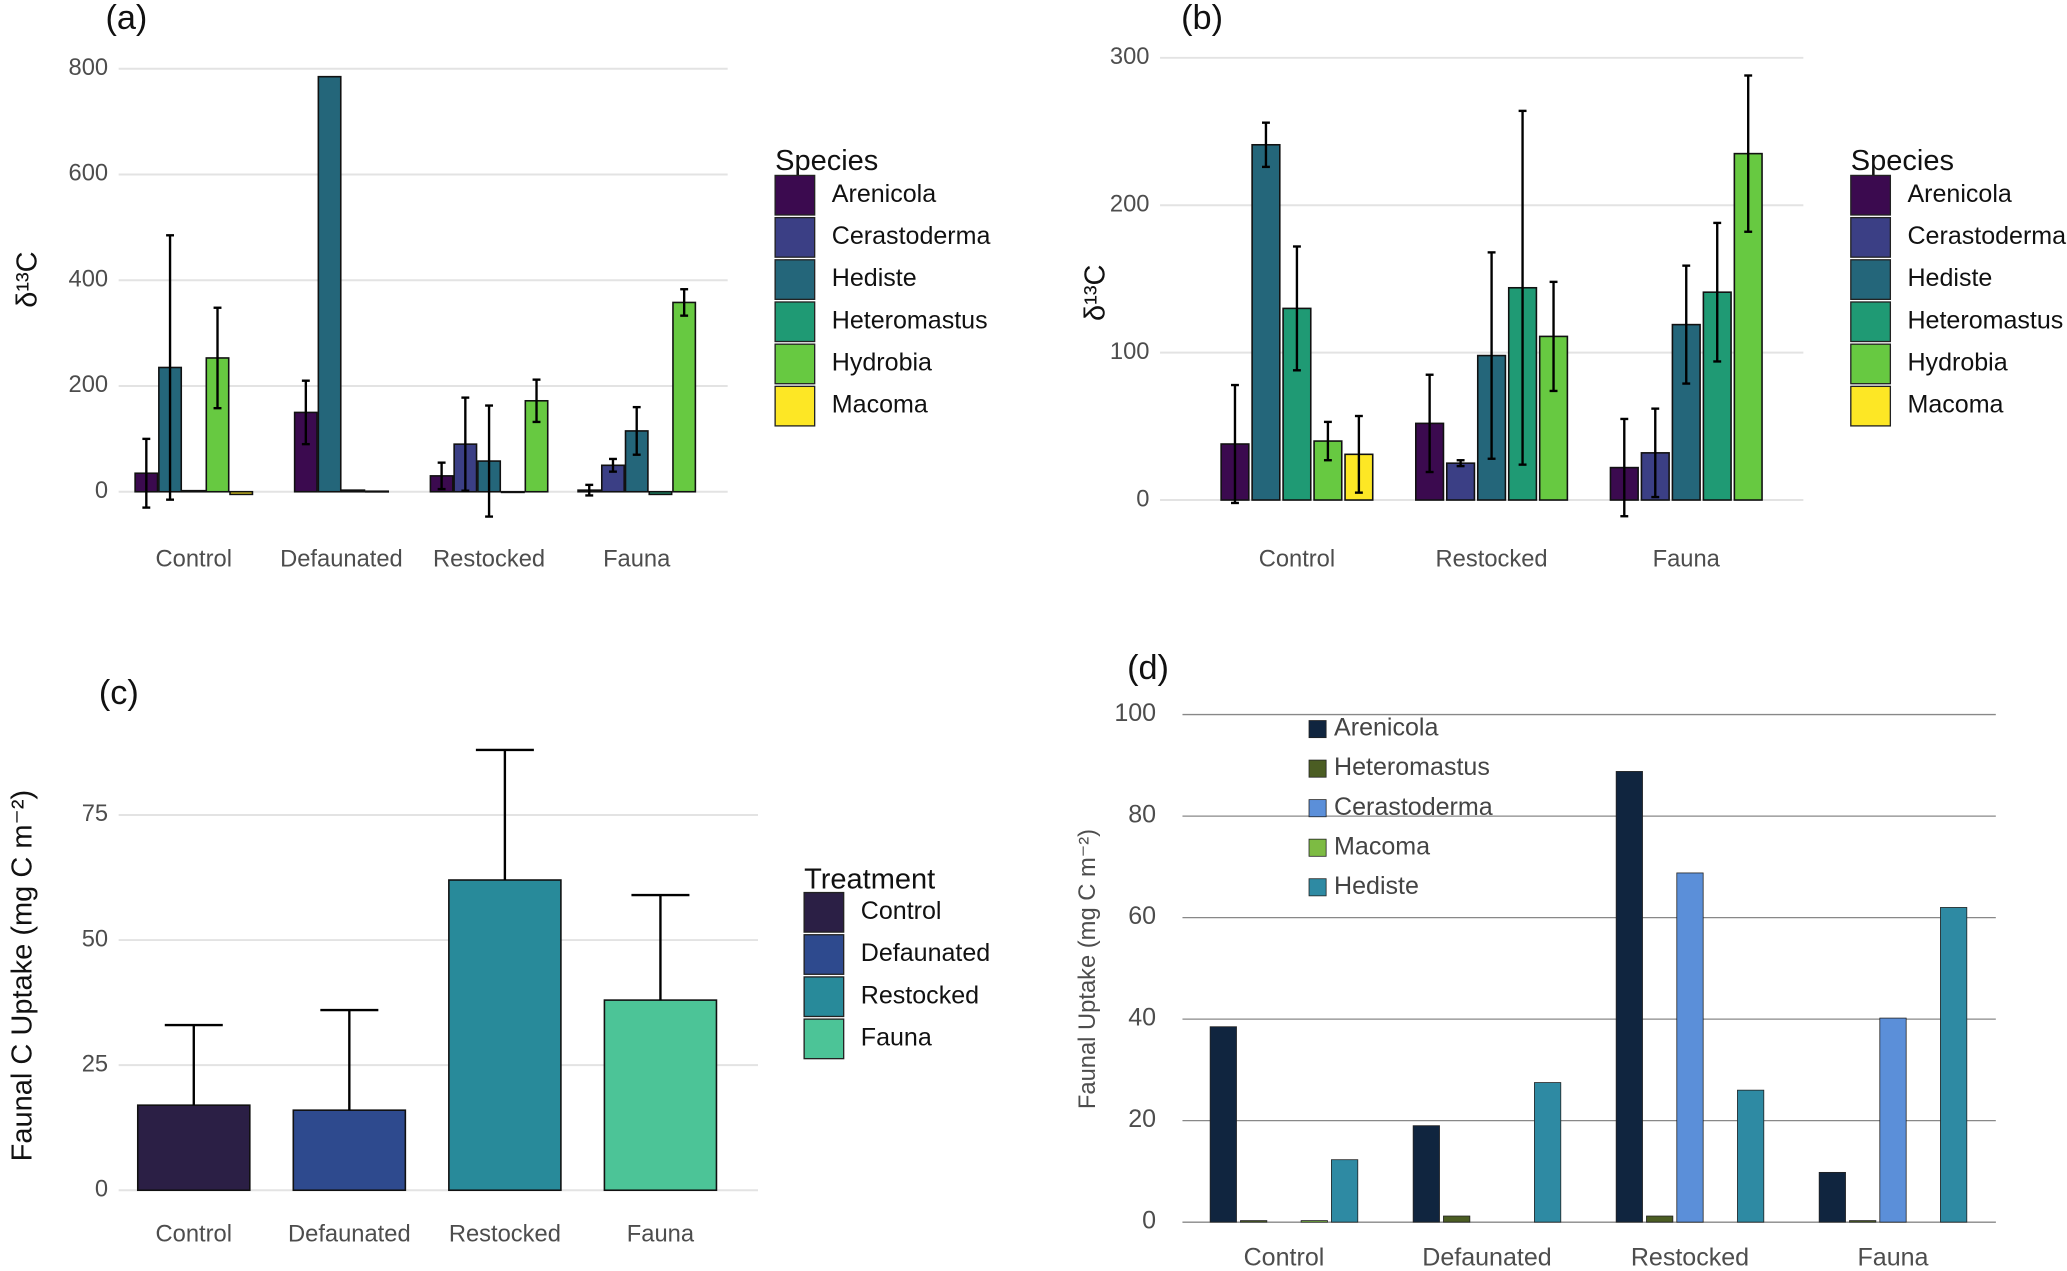  I want to click on y-tick-label: 80, so click(1142, 815).